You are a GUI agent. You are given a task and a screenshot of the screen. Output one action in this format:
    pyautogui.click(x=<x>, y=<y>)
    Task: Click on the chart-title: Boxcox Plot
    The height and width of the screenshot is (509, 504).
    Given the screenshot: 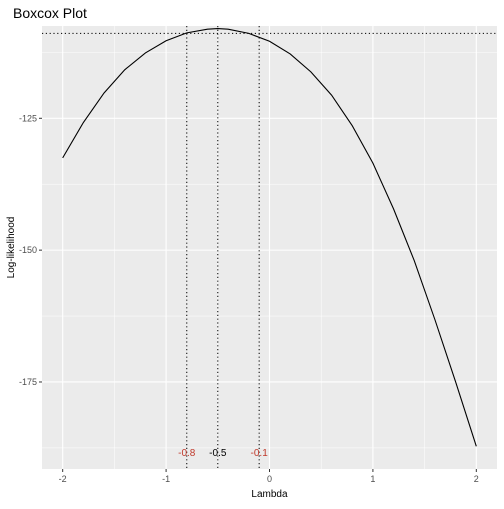 What is the action you would take?
    pyautogui.click(x=50, y=13)
    